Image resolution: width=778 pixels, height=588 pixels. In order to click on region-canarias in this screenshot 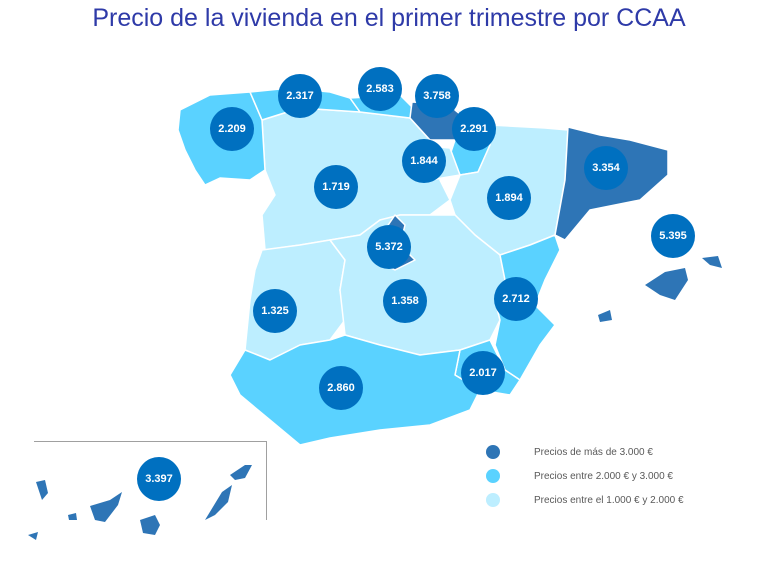, I will do `click(140, 502)`.